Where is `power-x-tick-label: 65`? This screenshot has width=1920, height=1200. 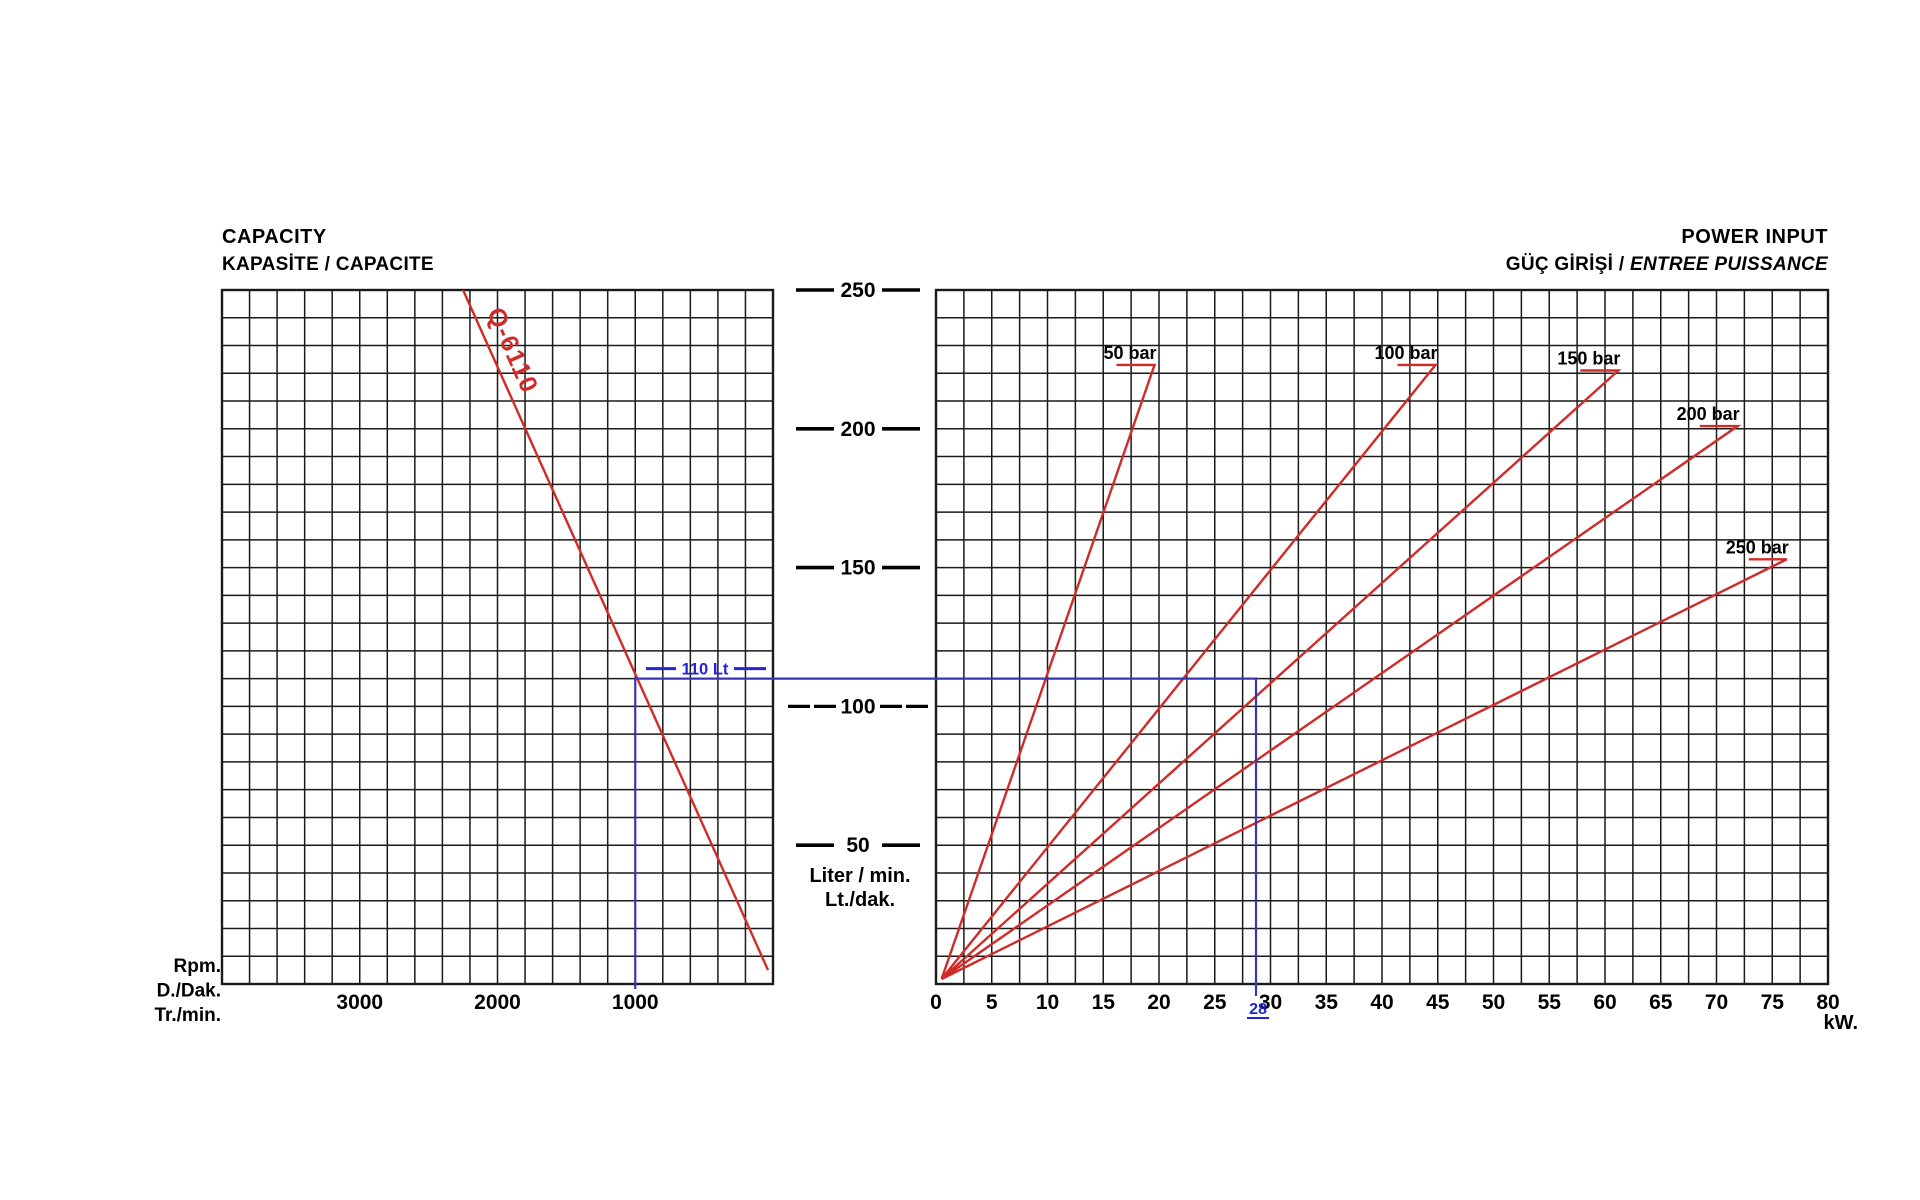 power-x-tick-label: 65 is located at coordinates (1661, 1002).